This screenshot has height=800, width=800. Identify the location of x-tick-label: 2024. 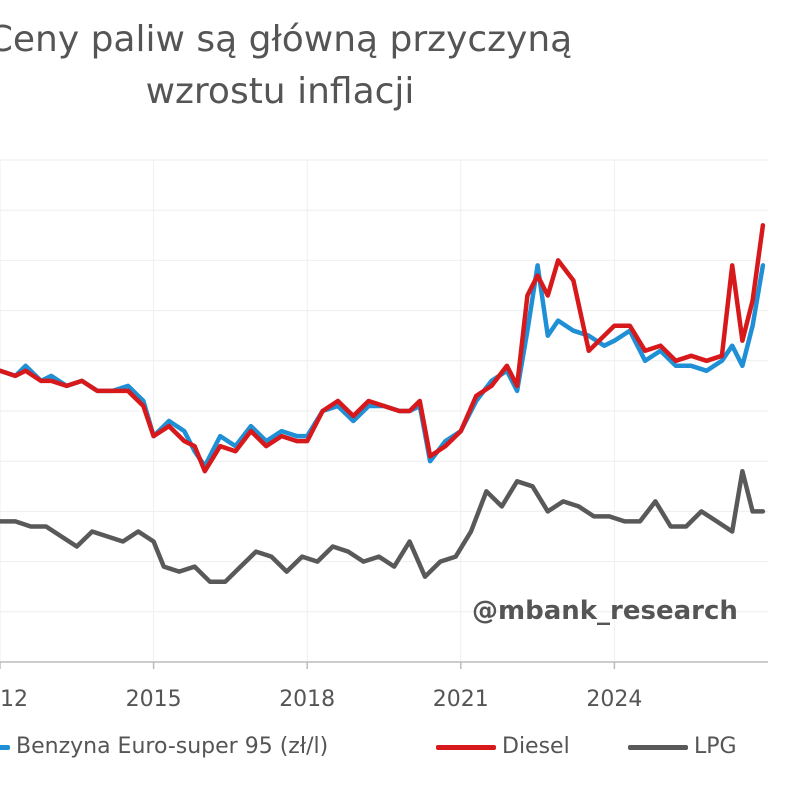
(614, 699).